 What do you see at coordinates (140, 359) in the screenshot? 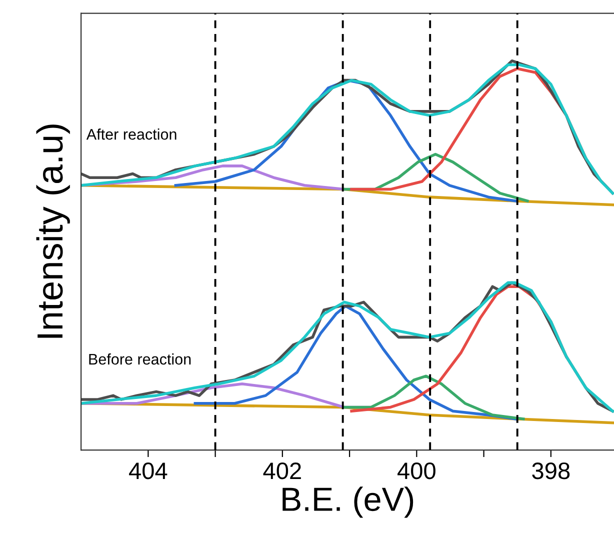
I see `annotation: Before reaction` at bounding box center [140, 359].